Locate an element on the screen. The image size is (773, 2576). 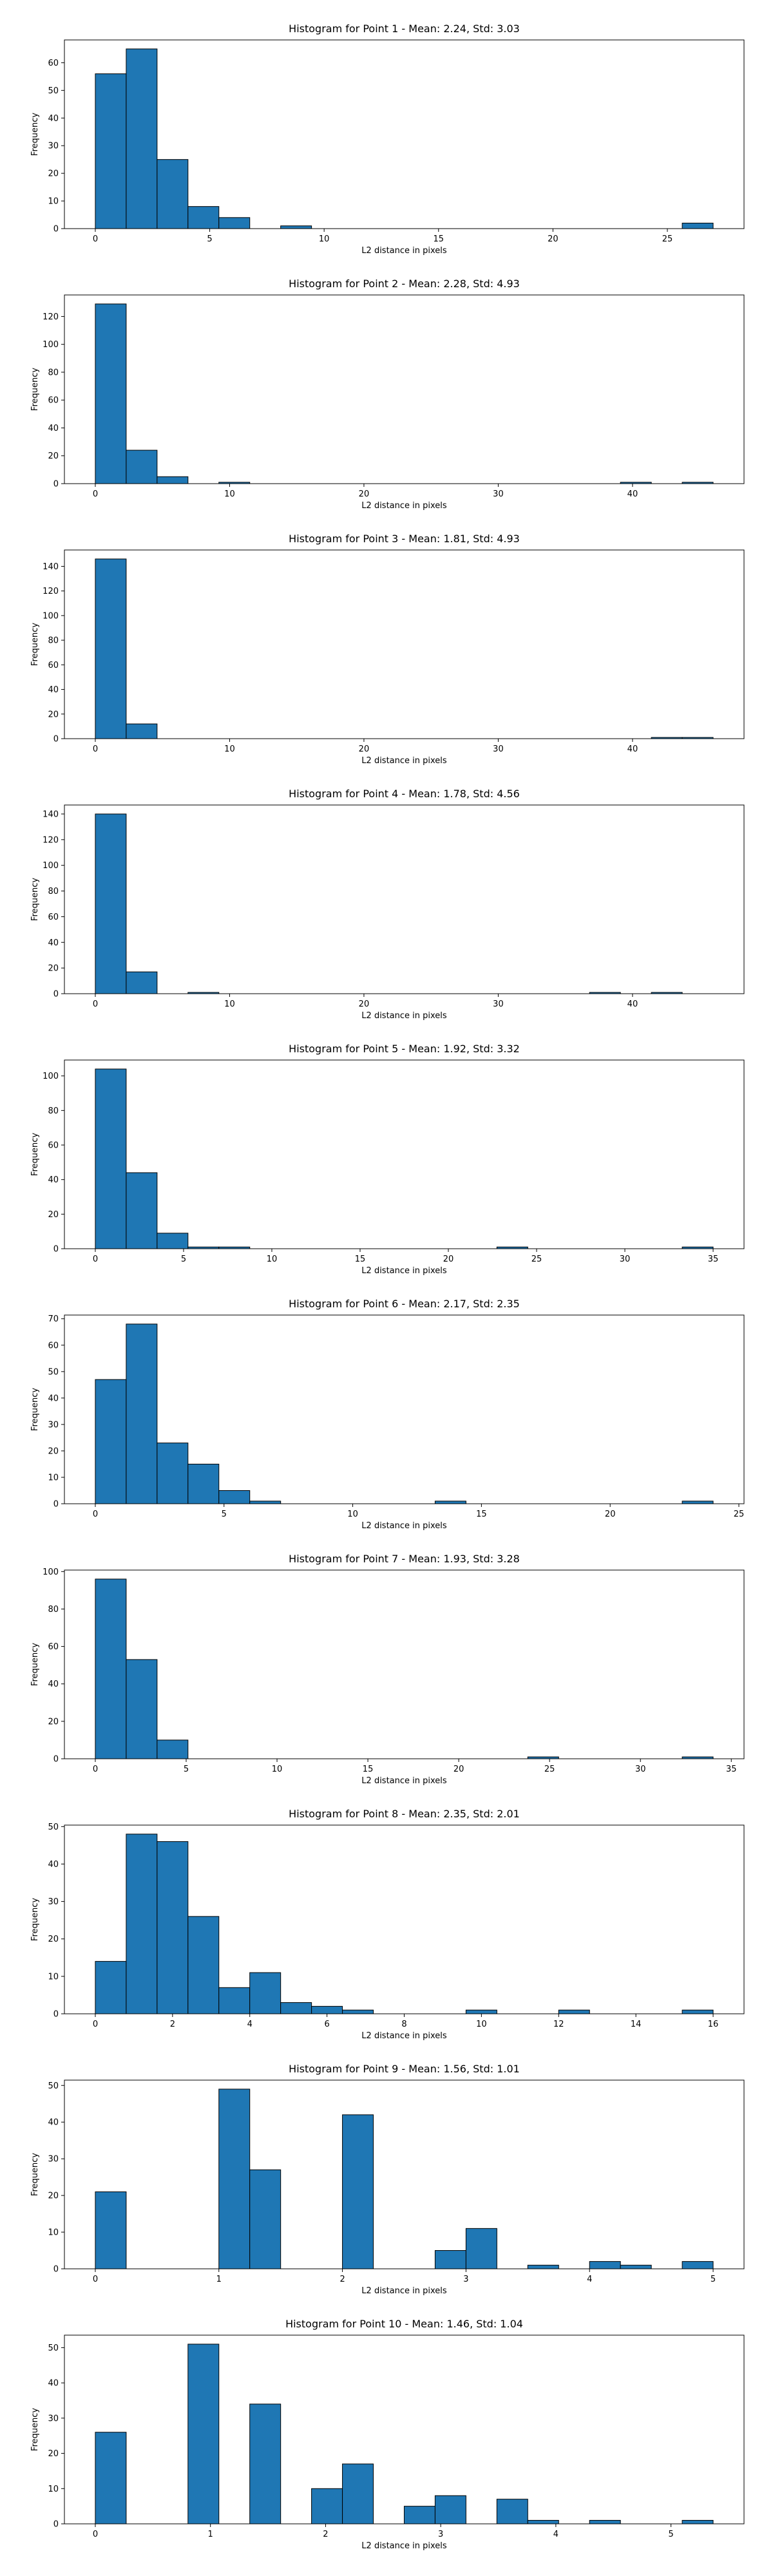
x-tick-label: 8 is located at coordinates (403, 2024).